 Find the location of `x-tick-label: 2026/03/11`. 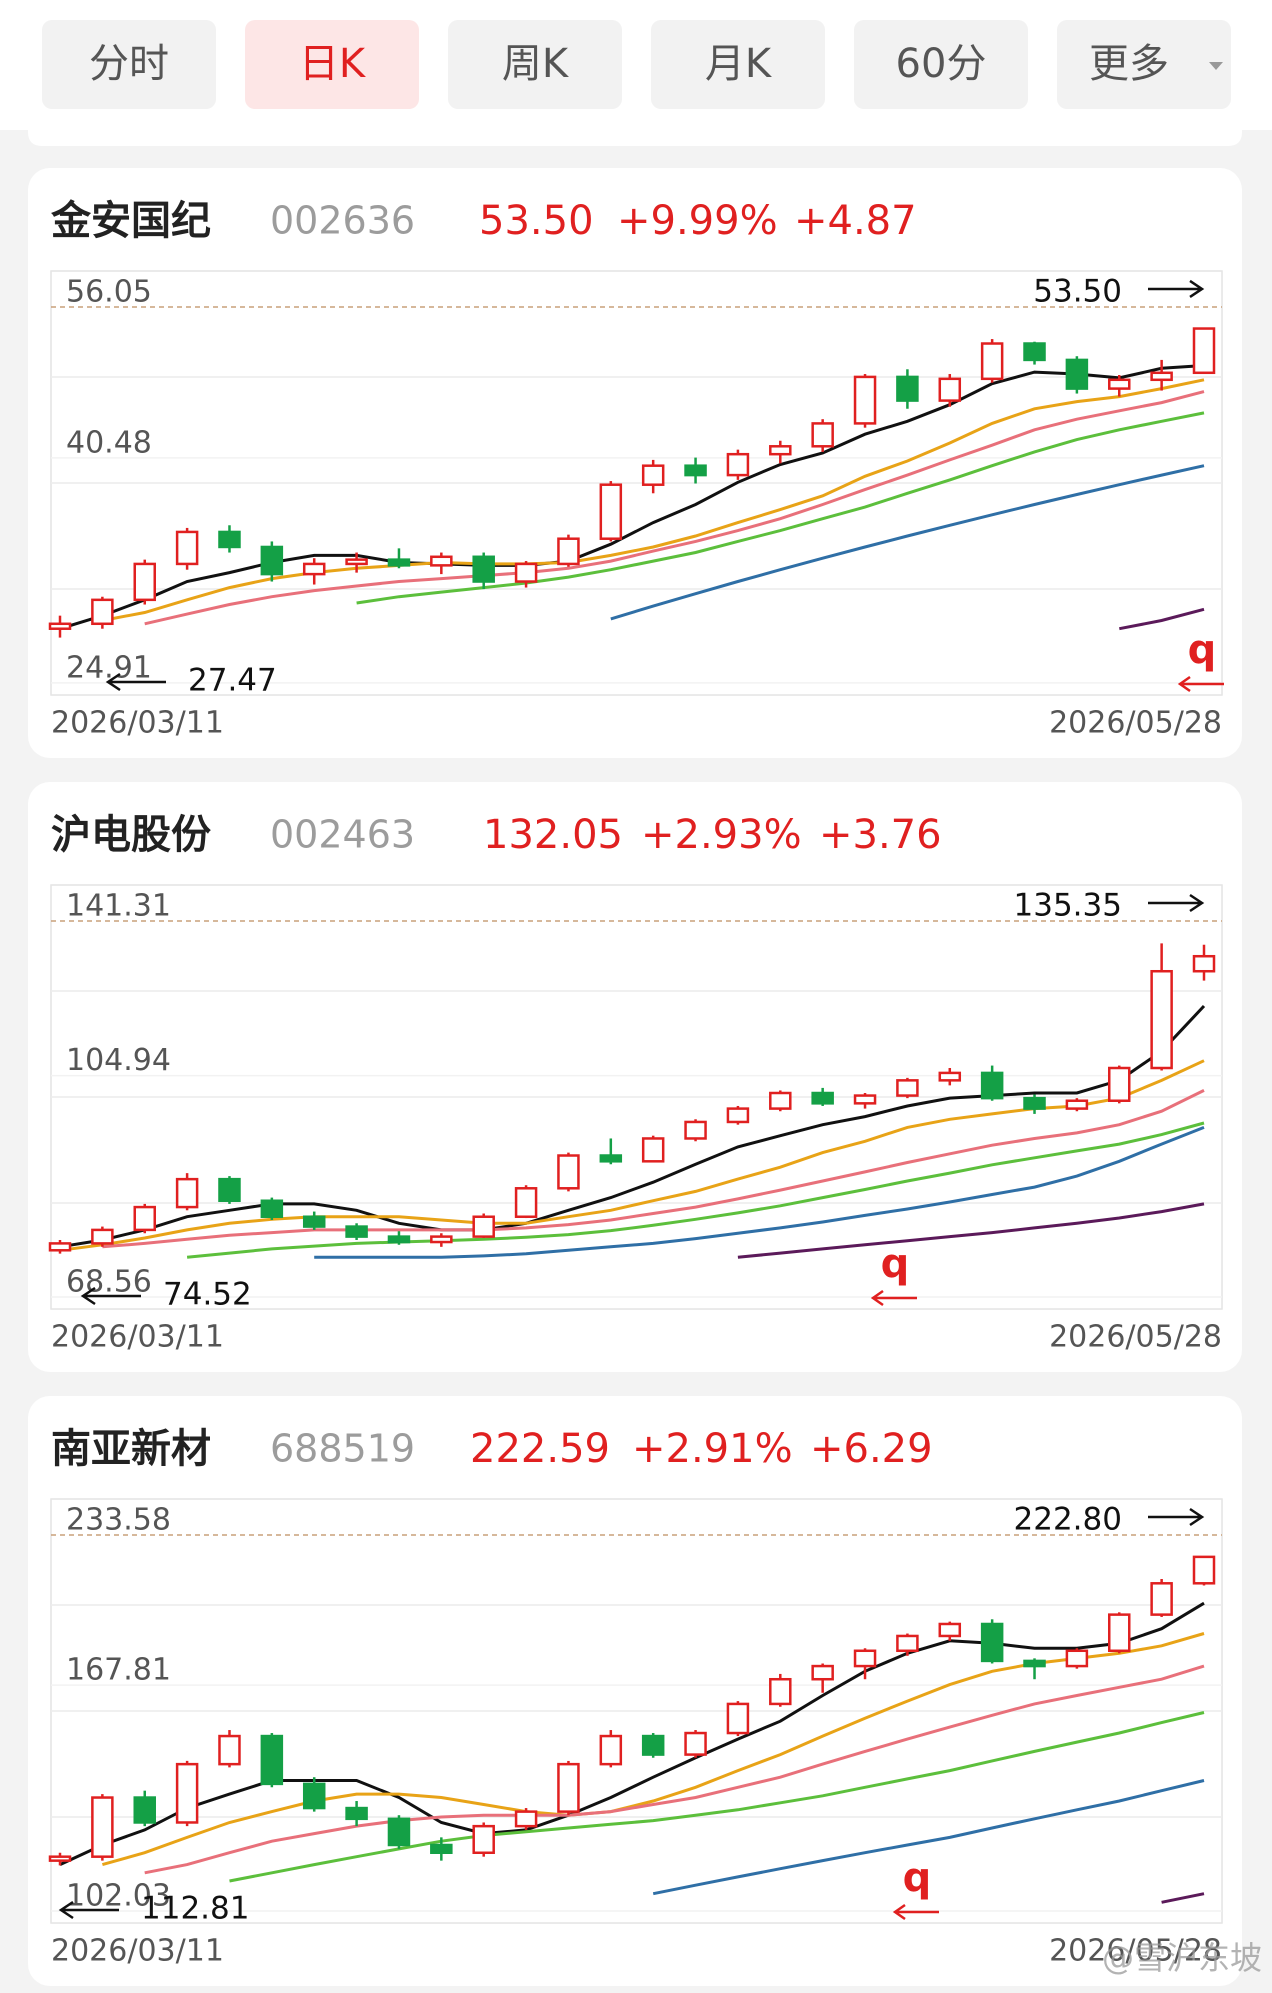

x-tick-label: 2026/03/11 is located at coordinates (137, 1951).